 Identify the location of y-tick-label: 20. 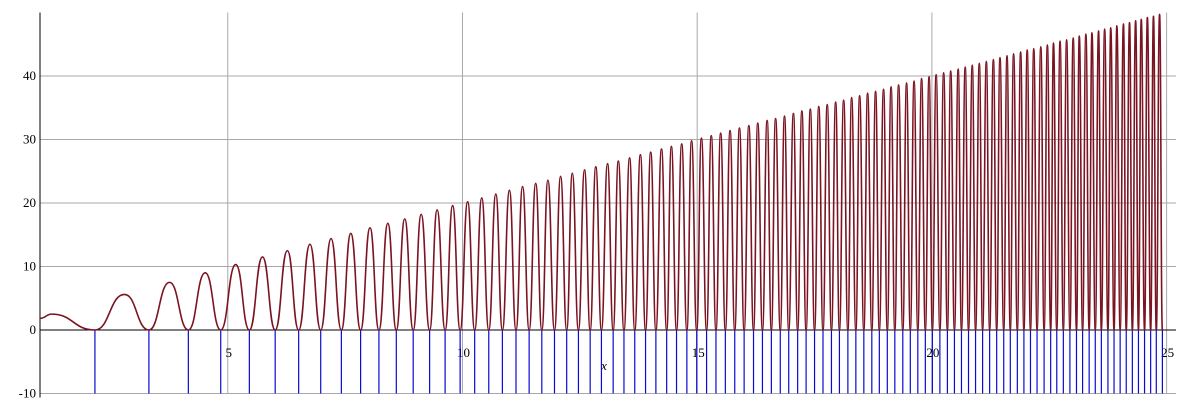
(29, 202).